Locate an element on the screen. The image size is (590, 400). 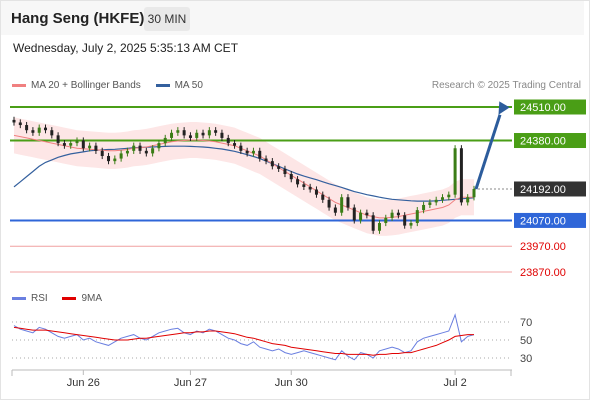
header-bar is located at coordinates (292, 18).